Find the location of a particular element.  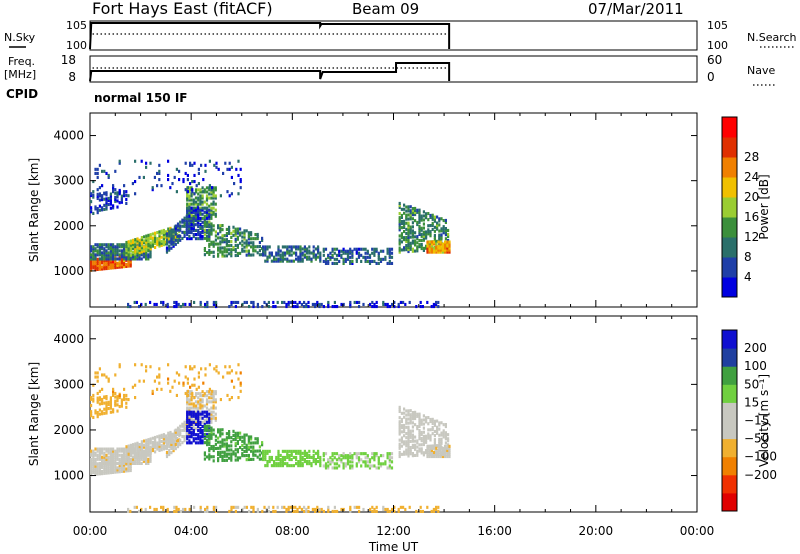

power-y-tick-label: 2000 is located at coordinates (68, 226).